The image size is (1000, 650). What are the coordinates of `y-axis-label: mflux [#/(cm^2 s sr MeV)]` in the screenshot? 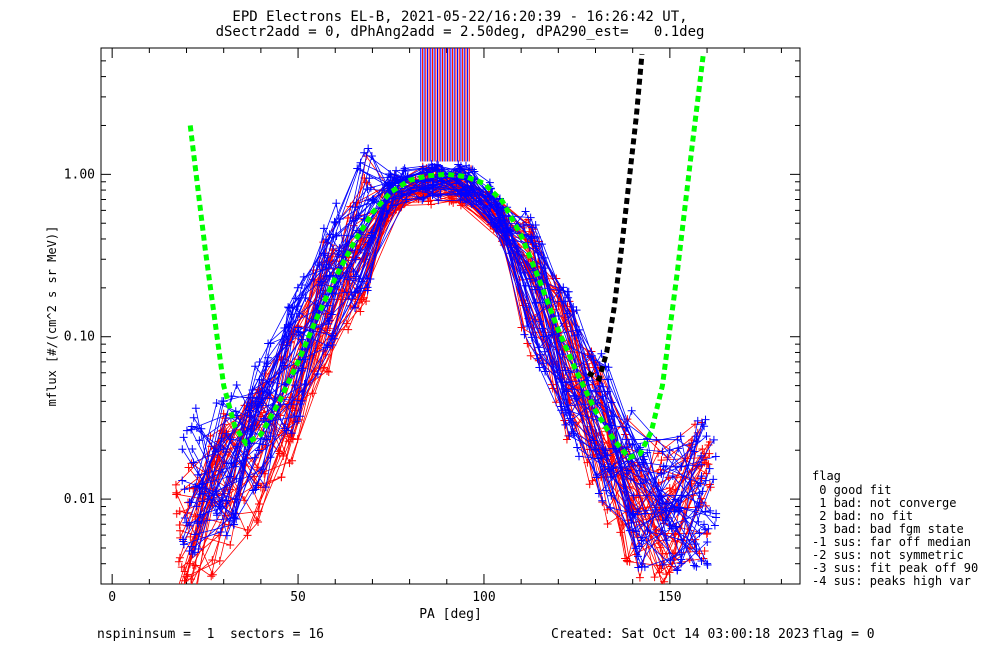 It's located at (52, 316).